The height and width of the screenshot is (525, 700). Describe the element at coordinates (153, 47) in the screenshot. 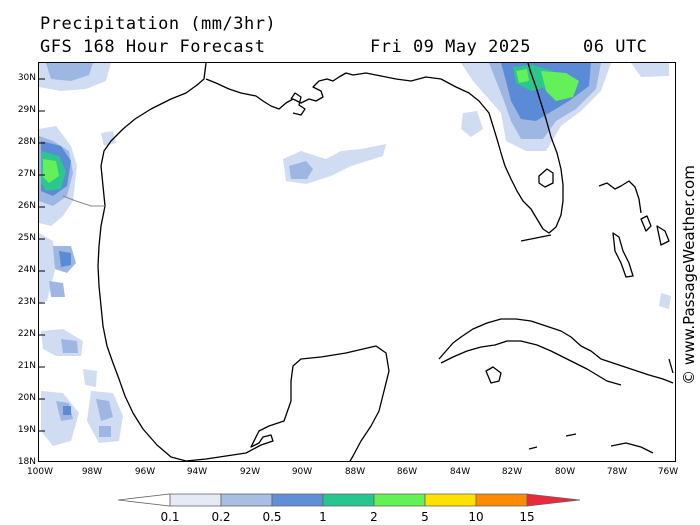

I see `model-label: GFS 168 Hour Forecast` at that location.